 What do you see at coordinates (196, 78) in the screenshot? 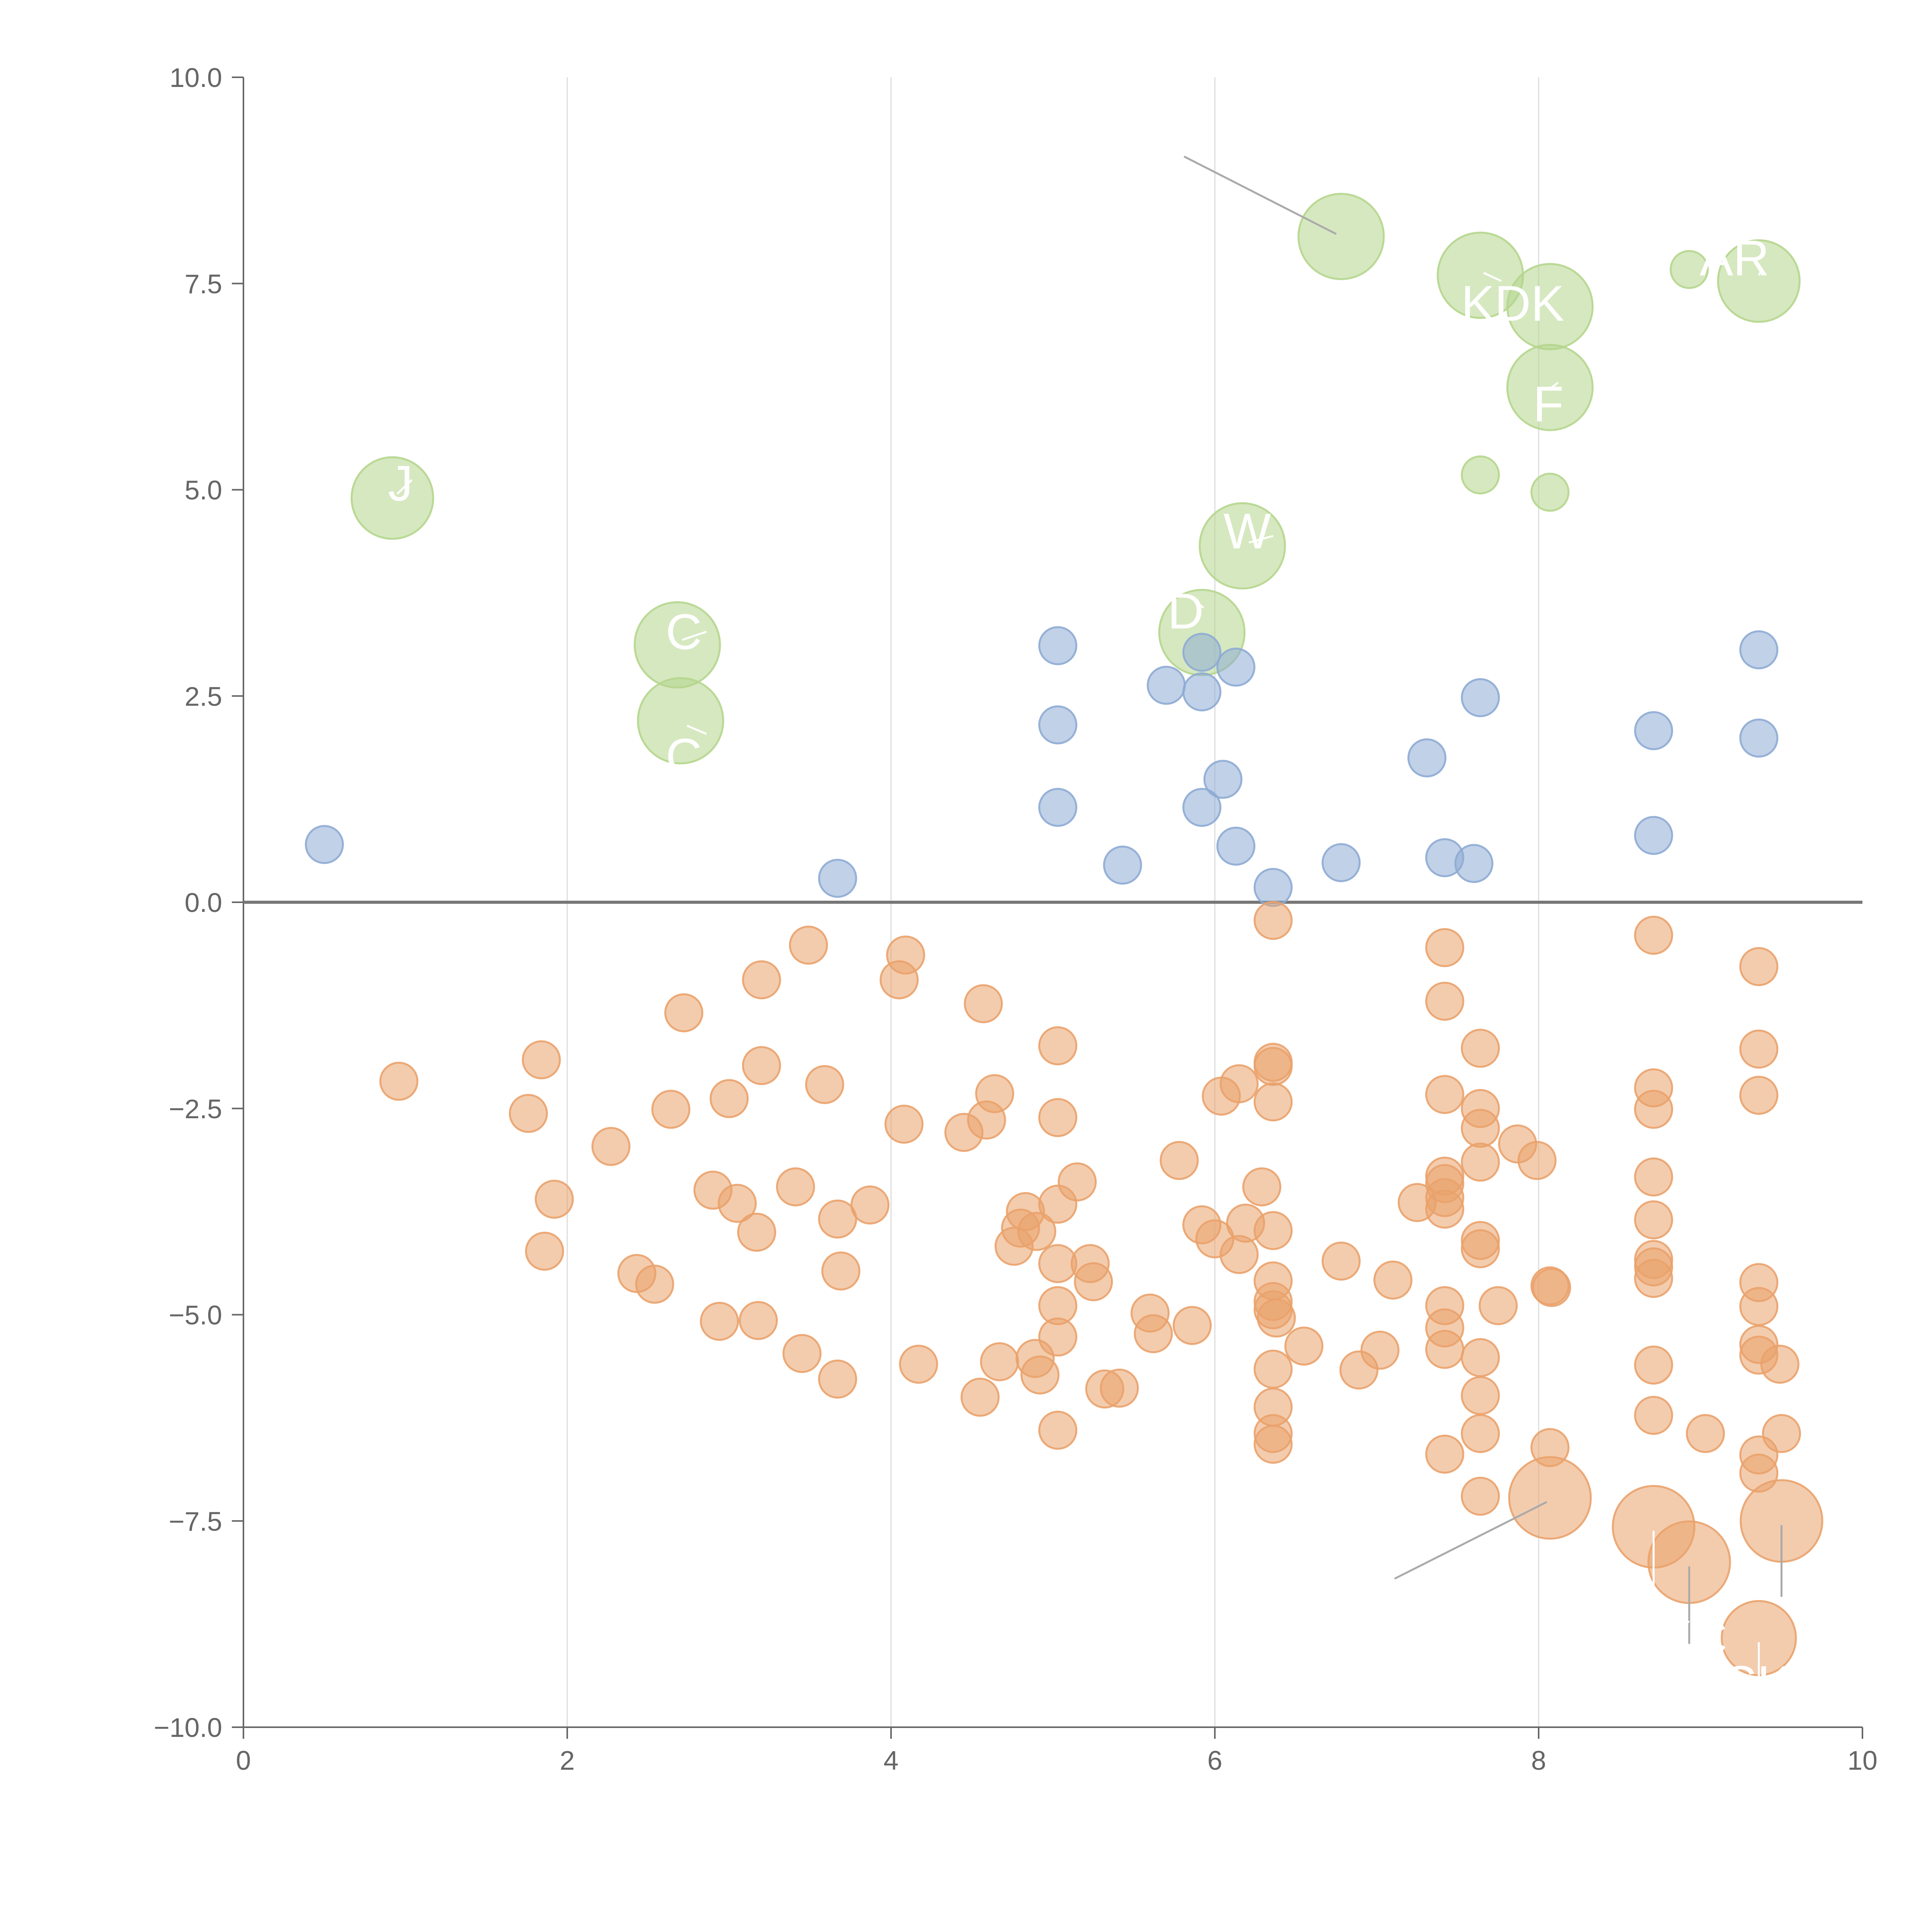
I see `y-tick-label-0: 10.0` at bounding box center [196, 78].